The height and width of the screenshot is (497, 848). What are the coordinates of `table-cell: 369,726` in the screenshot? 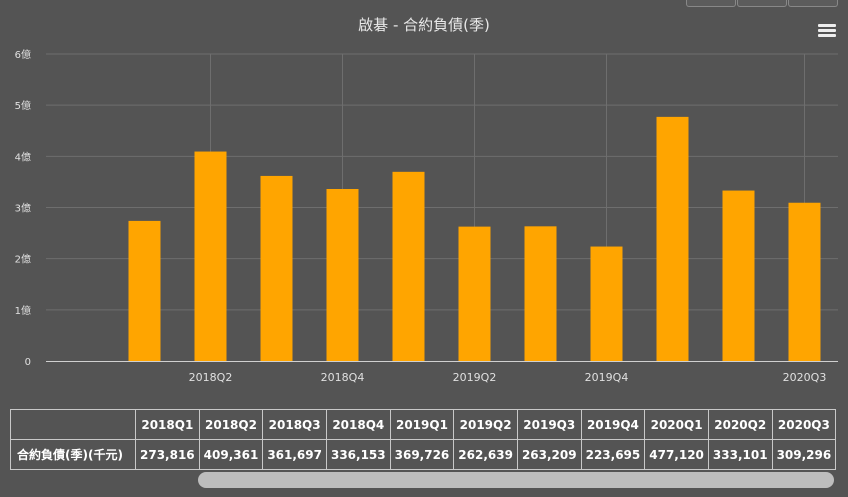 It's located at (422, 454).